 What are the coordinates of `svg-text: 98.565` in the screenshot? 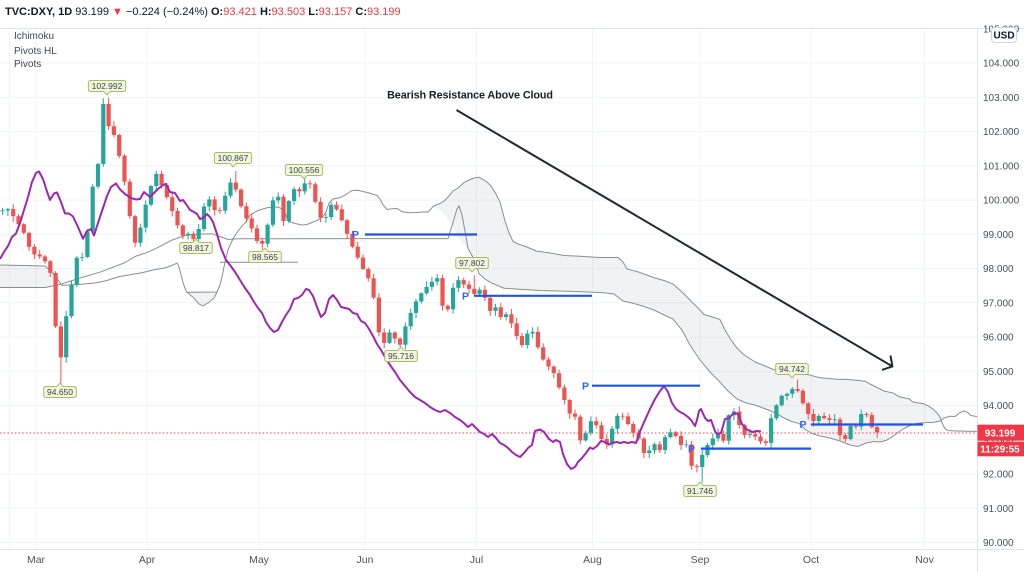 It's located at (265, 257).